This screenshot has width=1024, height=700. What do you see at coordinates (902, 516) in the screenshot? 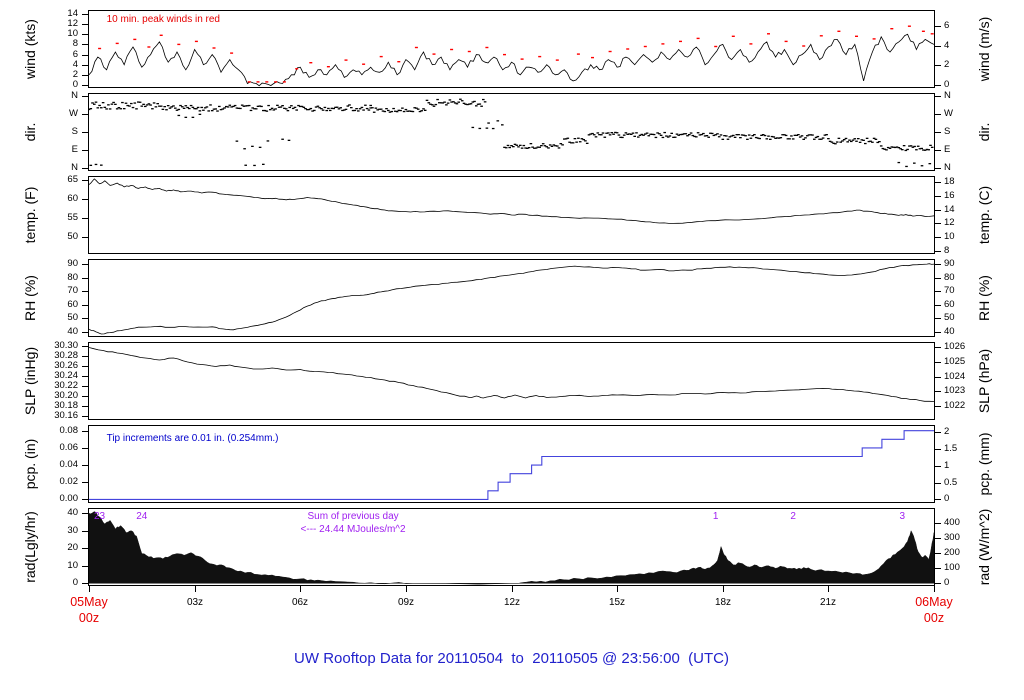
I see `rad-annotation: 3` at bounding box center [902, 516].